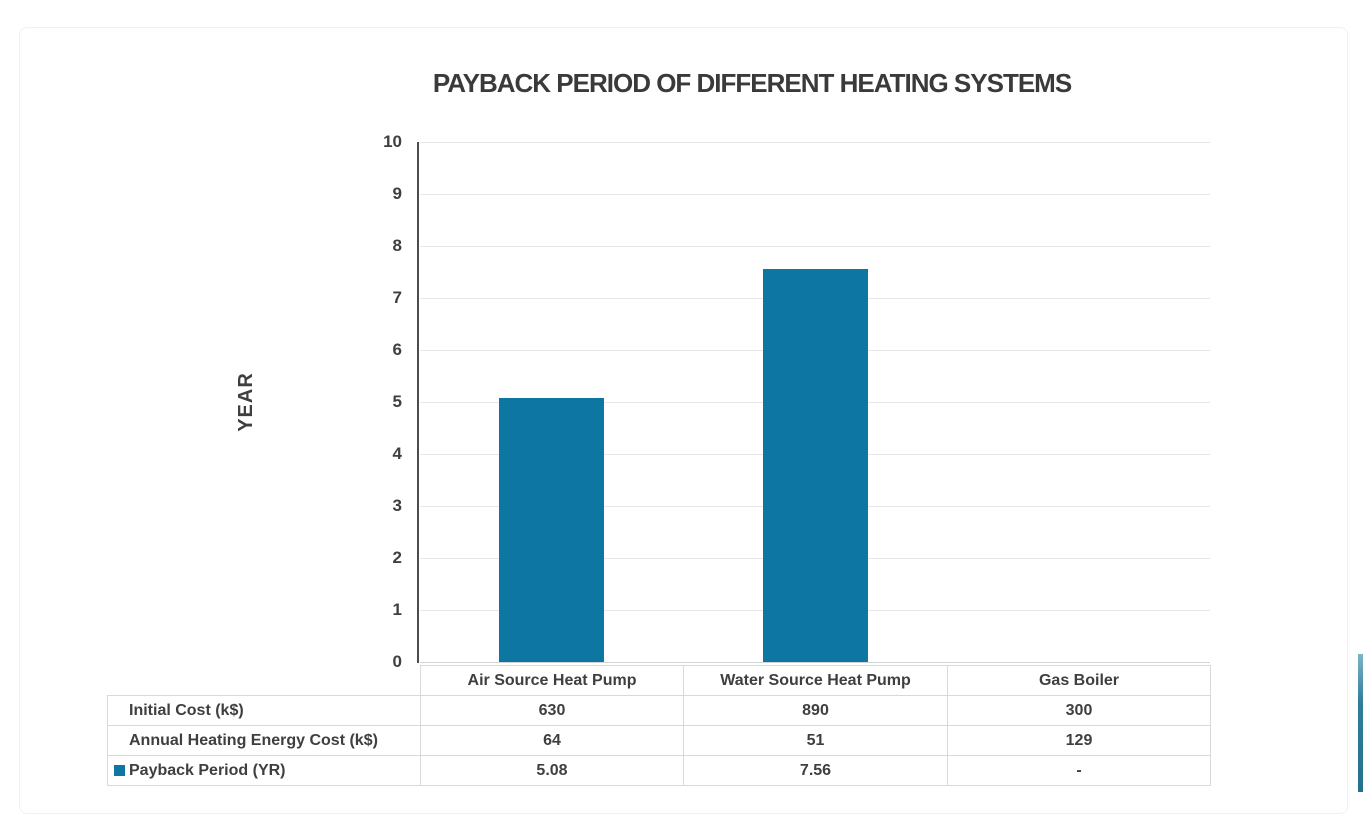  I want to click on y-tick-label: 10, so click(392, 141).